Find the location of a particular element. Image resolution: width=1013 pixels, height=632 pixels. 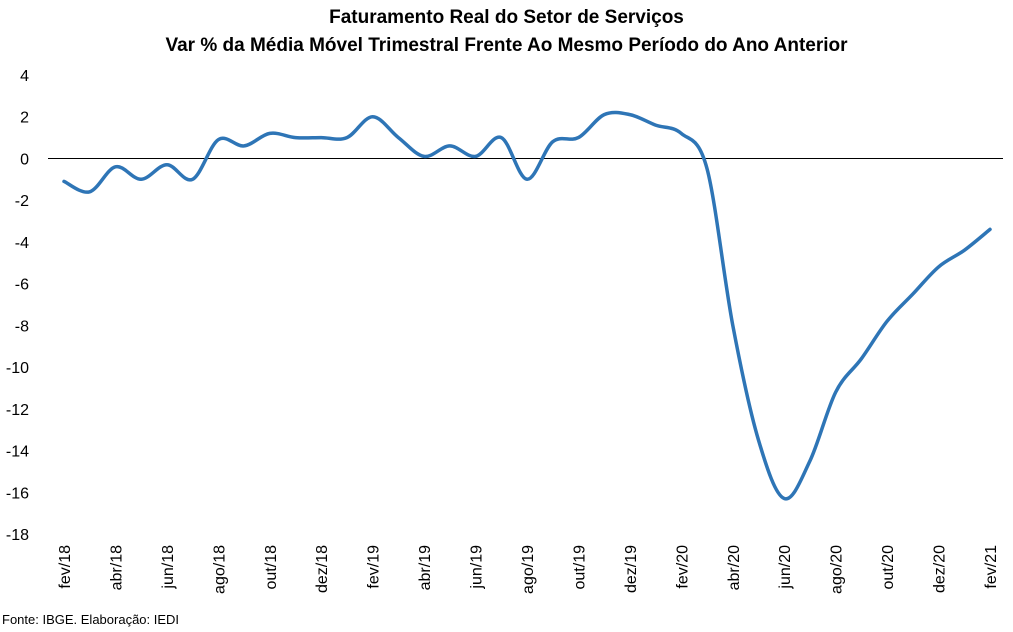

x-tick-label: jun/18 is located at coordinates (168, 567).